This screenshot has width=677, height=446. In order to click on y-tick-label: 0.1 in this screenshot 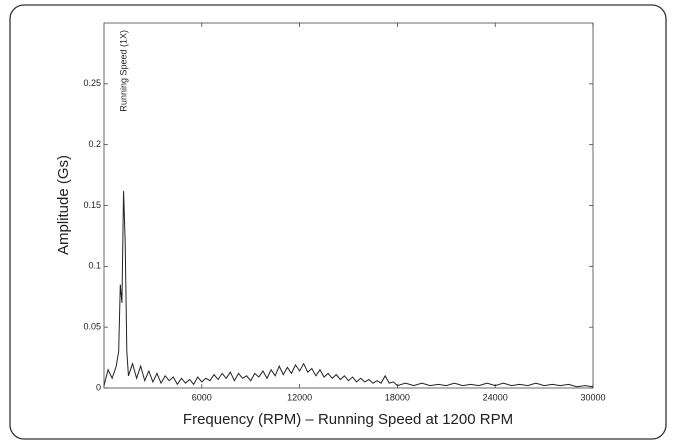, I will do `click(94, 266)`.